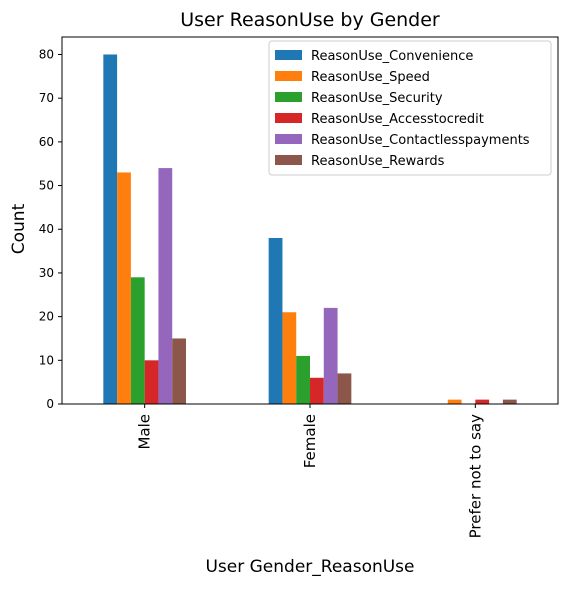 The height and width of the screenshot is (591, 567). Describe the element at coordinates (165, 286) in the screenshot. I see `bar-ReasonUse_Contactlesspayments-Male` at that location.